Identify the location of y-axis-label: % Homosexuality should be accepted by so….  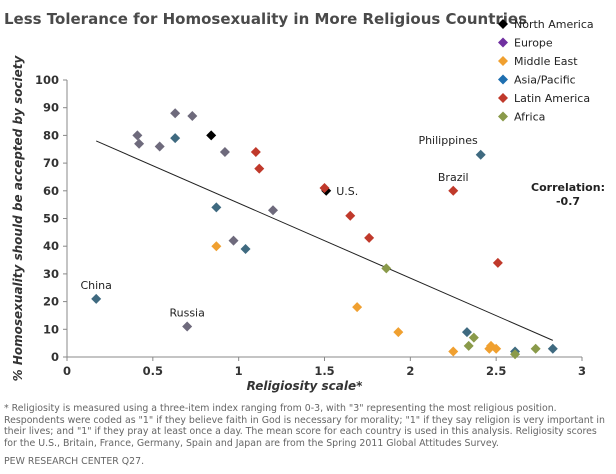
(18, 217).